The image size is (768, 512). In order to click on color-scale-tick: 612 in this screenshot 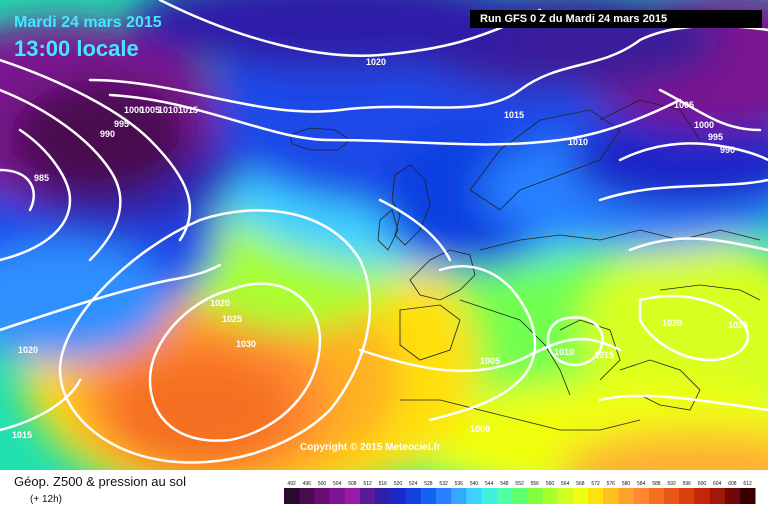, I will do `click(747, 484)`.